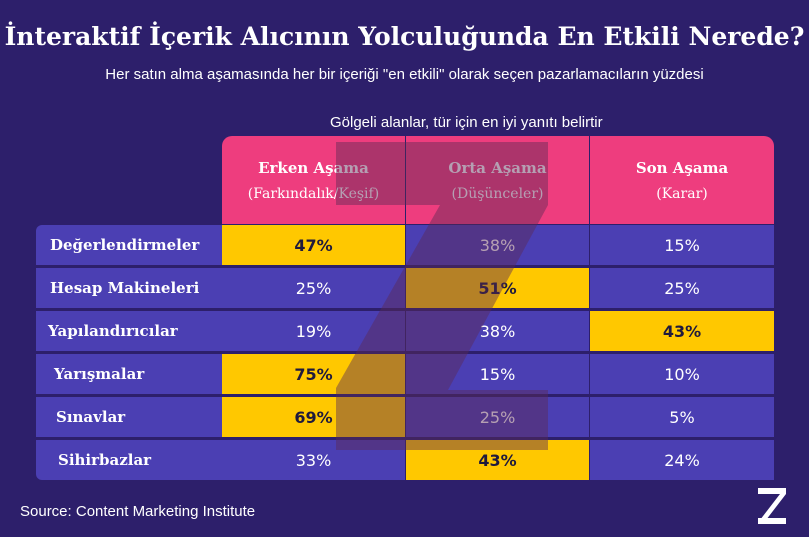  What do you see at coordinates (129, 417) in the screenshot?
I see `row-label: Sınavlar` at bounding box center [129, 417].